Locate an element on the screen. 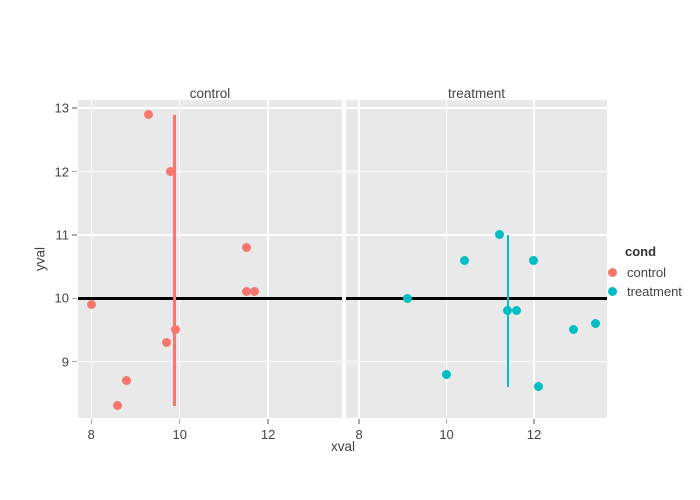  legend-item-treatment: treatment is located at coordinates (643, 291).